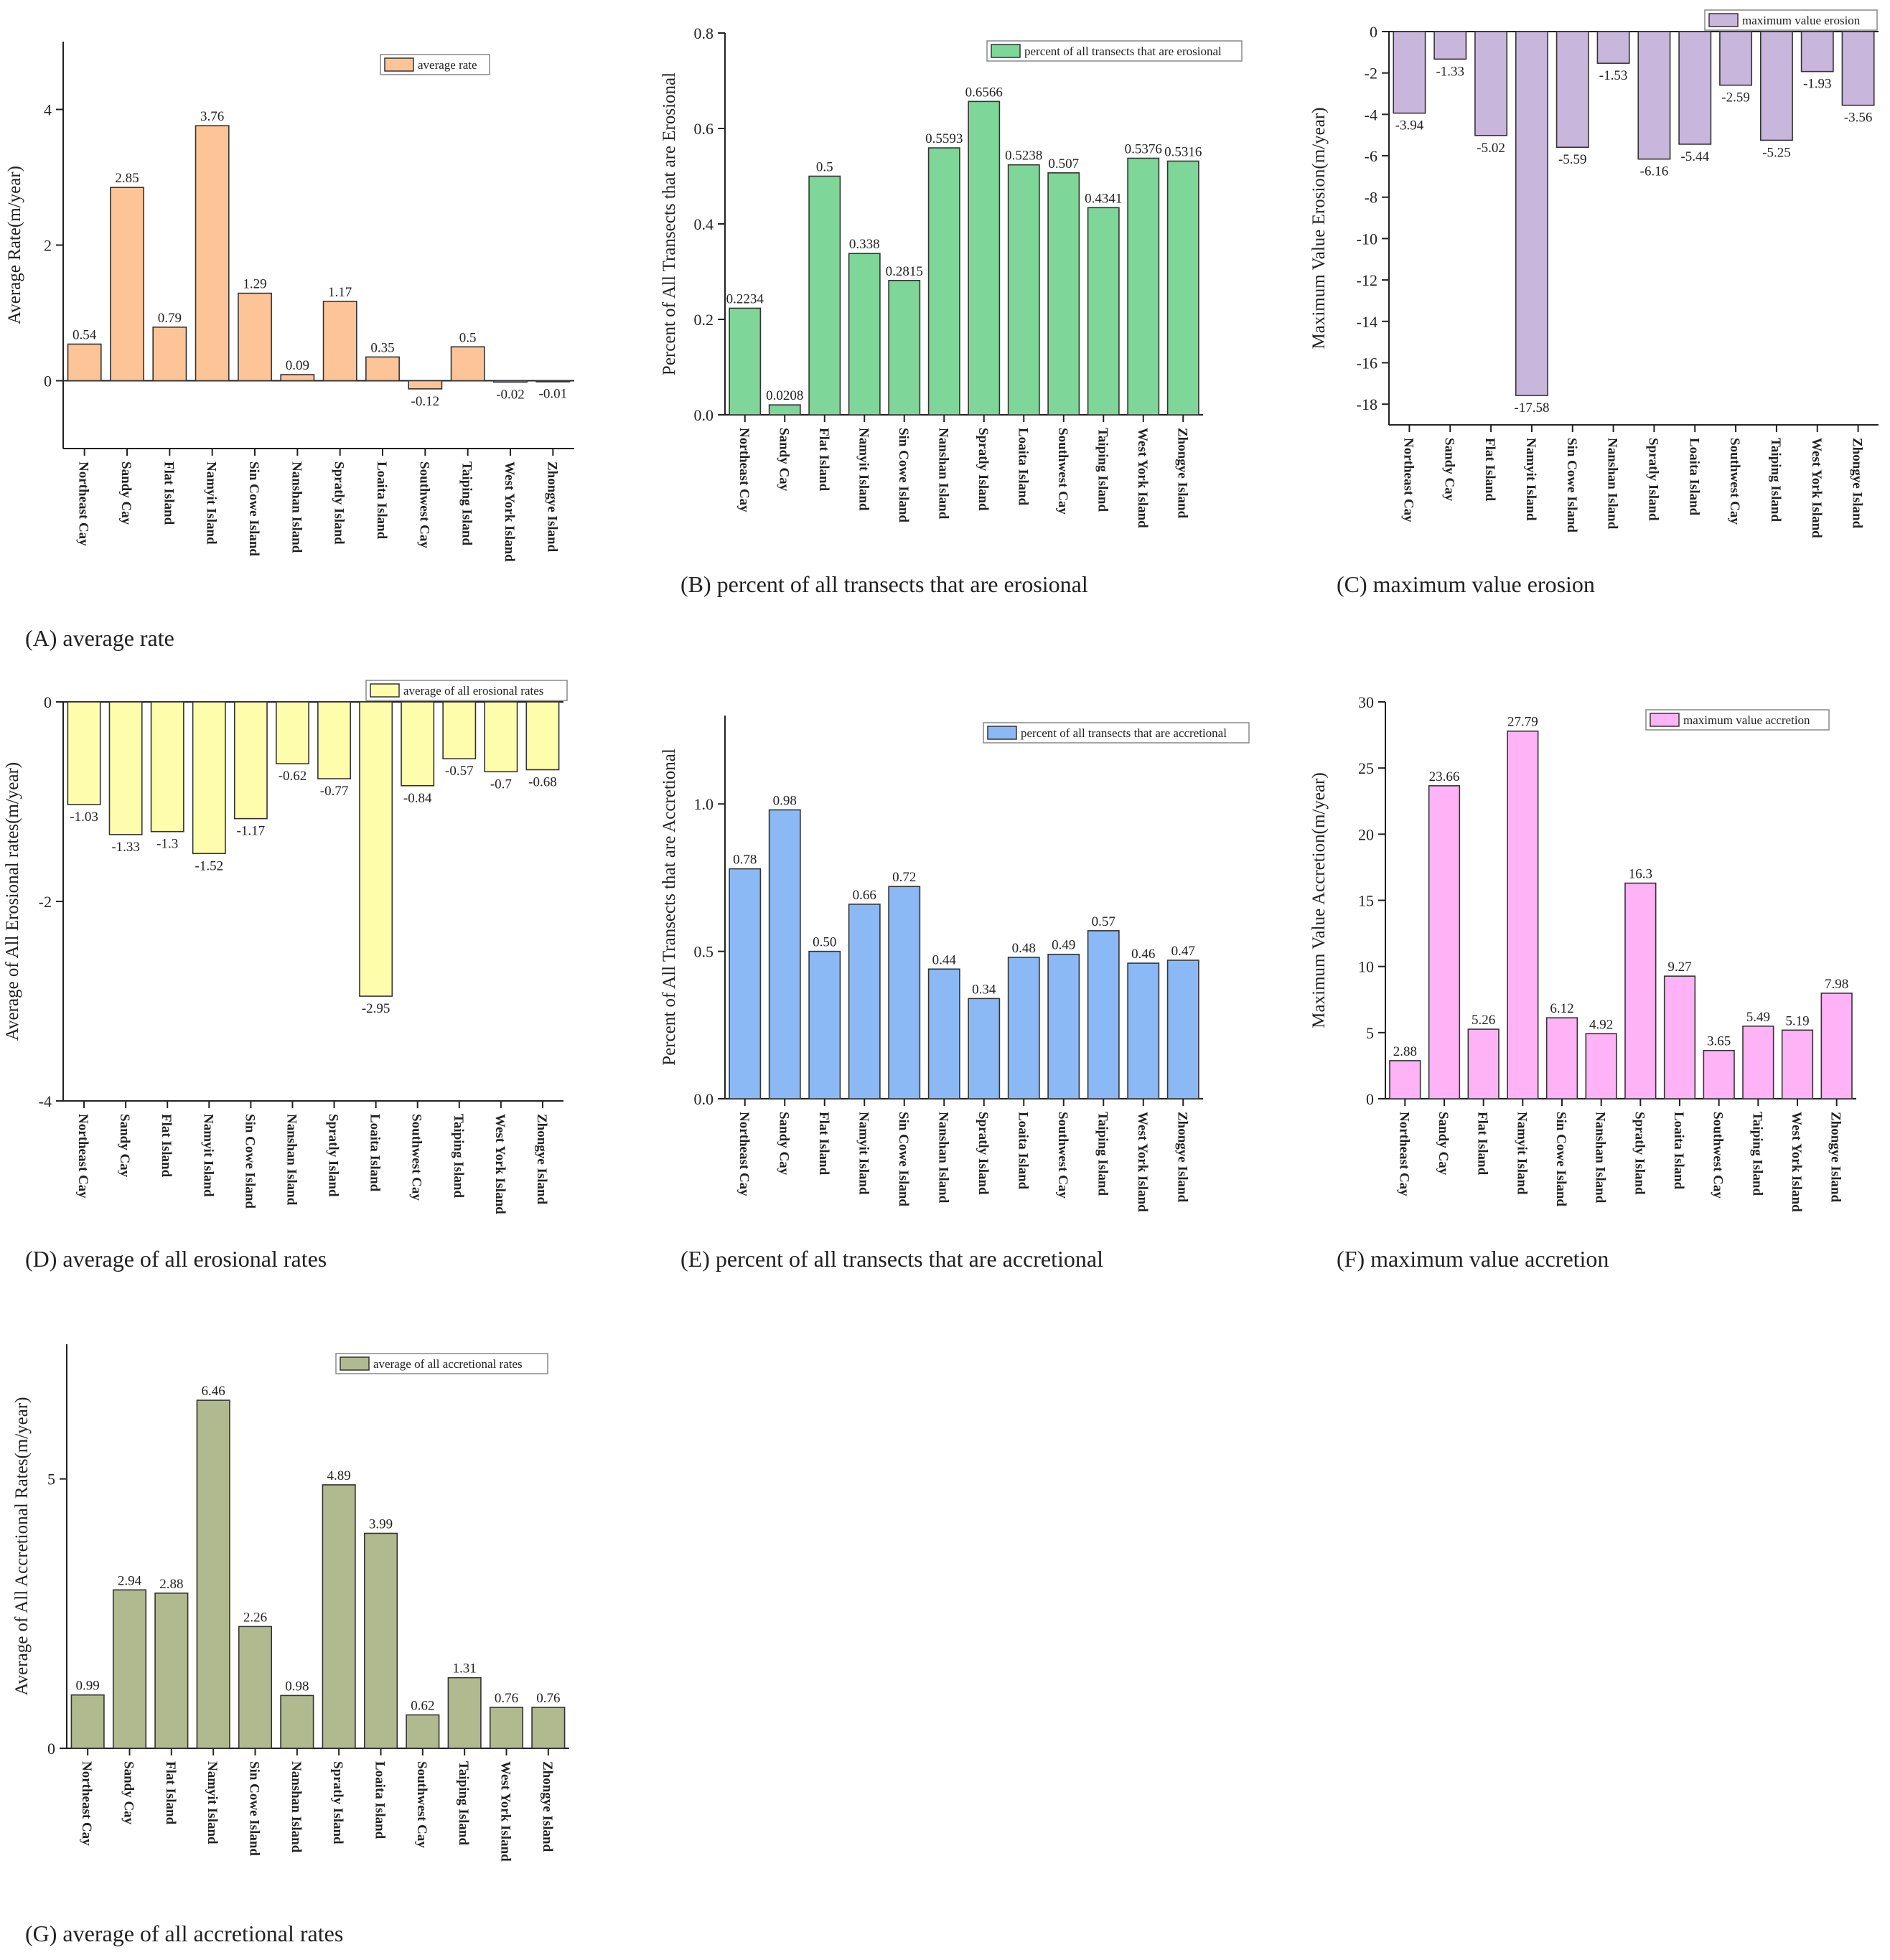 Image resolution: width=1890 pixels, height=1960 pixels. I want to click on data-label: 1.31, so click(465, 1669).